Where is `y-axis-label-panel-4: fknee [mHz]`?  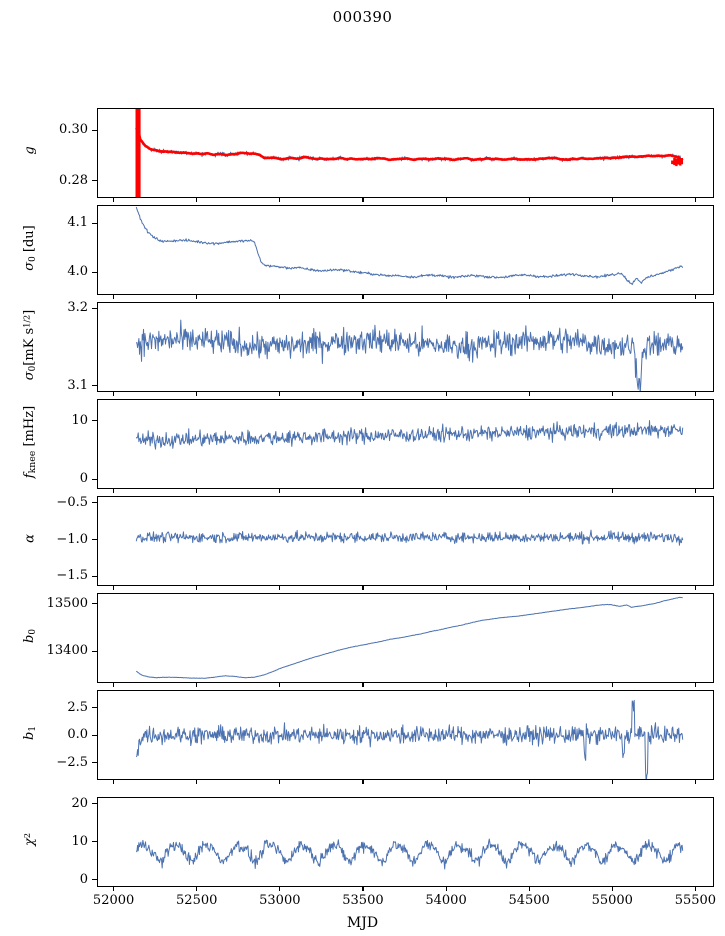 y-axis-label-panel-4: fknee [mHz] is located at coordinates (30, 442).